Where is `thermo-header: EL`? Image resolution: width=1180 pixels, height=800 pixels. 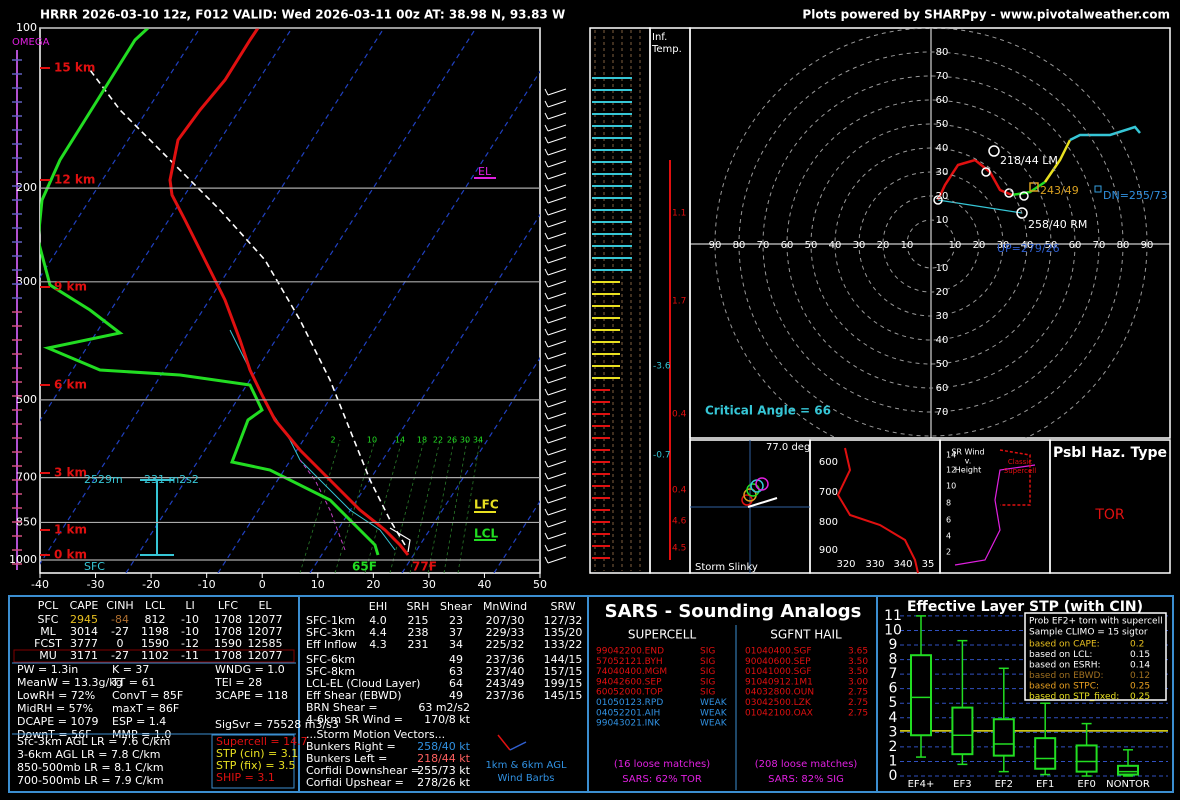
thermo-header: EL is located at coordinates (265, 605).